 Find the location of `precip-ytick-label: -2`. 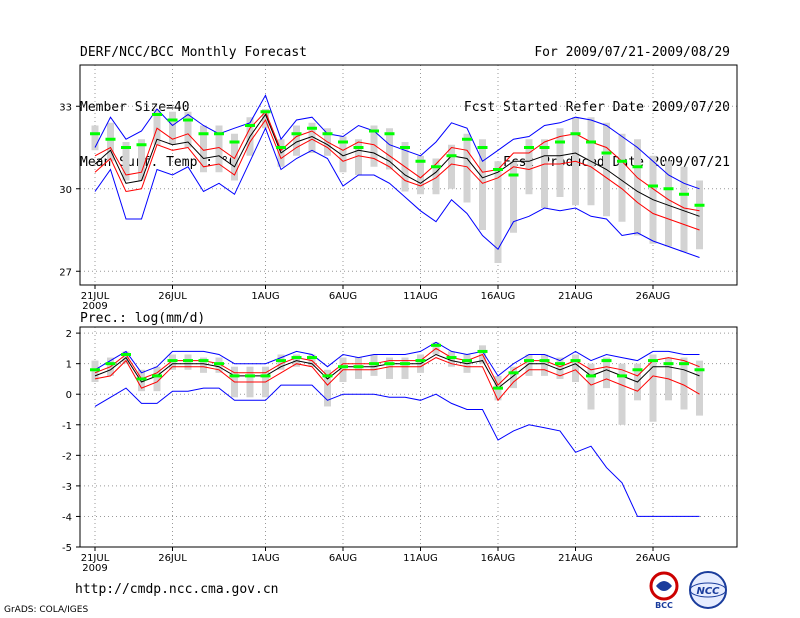

precip-ytick-label: -2 is located at coordinates (67, 456).